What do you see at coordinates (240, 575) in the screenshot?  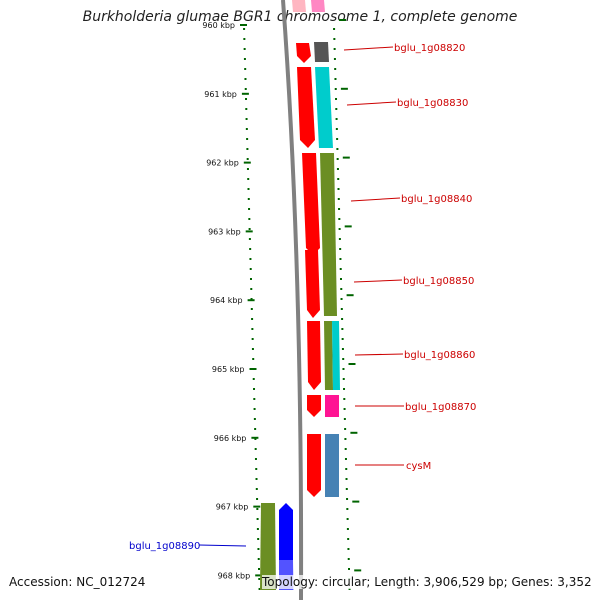 I see `kbp-label-968: 968 kbp` at bounding box center [240, 575].